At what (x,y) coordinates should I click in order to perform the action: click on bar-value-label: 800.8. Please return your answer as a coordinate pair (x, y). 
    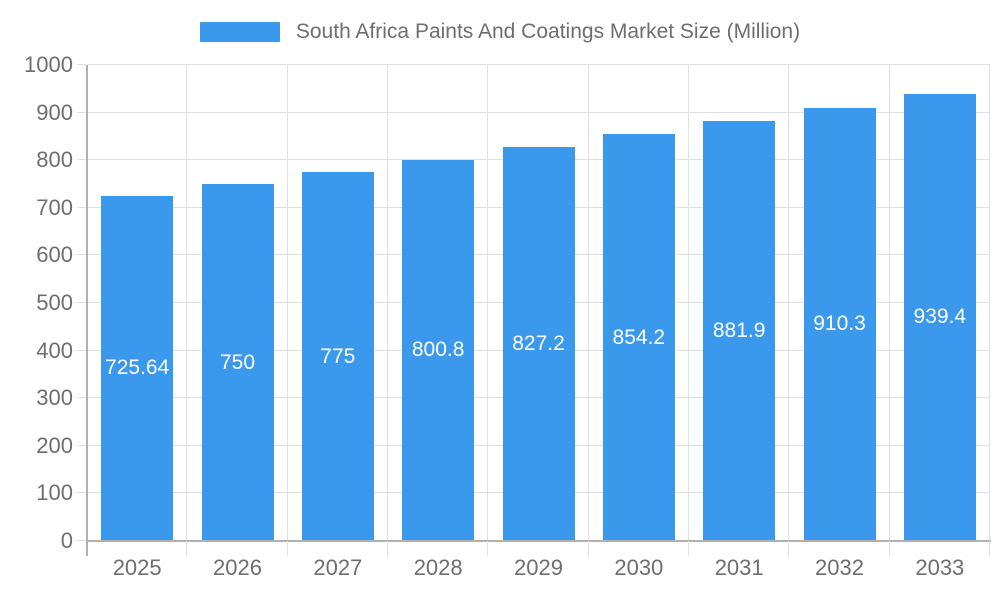
    Looking at the image, I should click on (438, 350).